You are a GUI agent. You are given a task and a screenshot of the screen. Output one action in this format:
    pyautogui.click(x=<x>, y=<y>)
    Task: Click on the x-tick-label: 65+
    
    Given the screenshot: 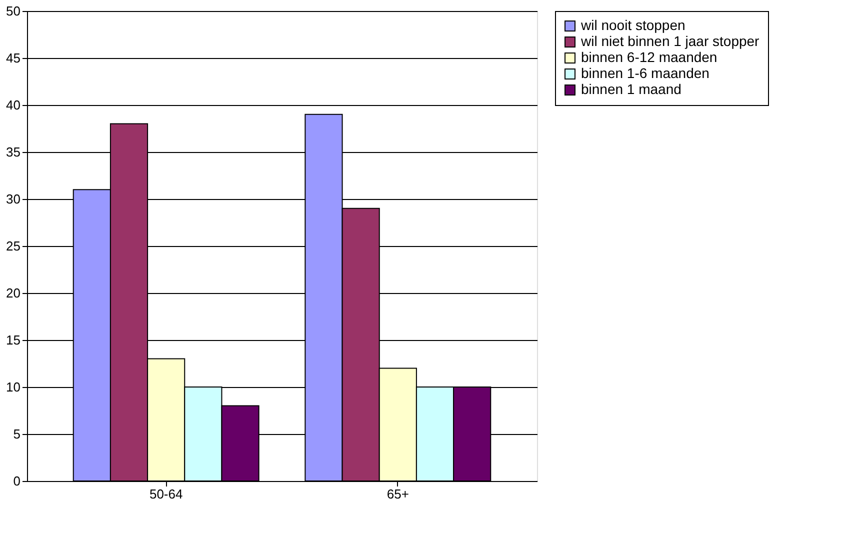 What is the action you would take?
    pyautogui.click(x=397, y=494)
    